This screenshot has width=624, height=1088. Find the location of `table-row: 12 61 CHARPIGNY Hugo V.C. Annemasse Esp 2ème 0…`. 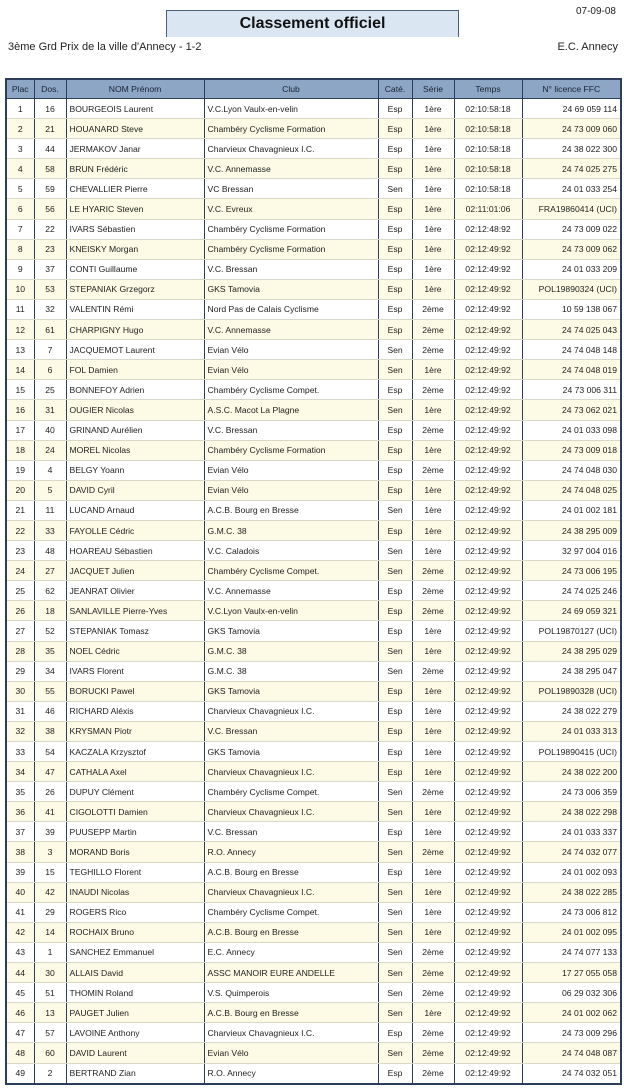

table-row: 12 61 CHARPIGNY Hugo V.C. Annemasse Esp 2ème 0… is located at coordinates (314, 330).